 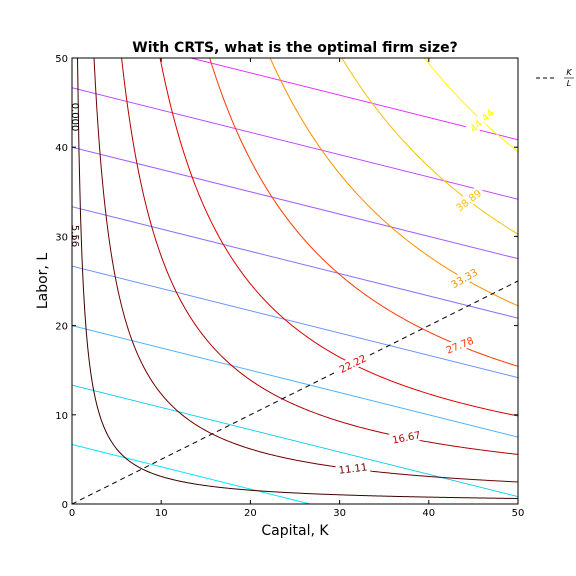 I want to click on y-tick-label: 30, so click(x=61, y=237).